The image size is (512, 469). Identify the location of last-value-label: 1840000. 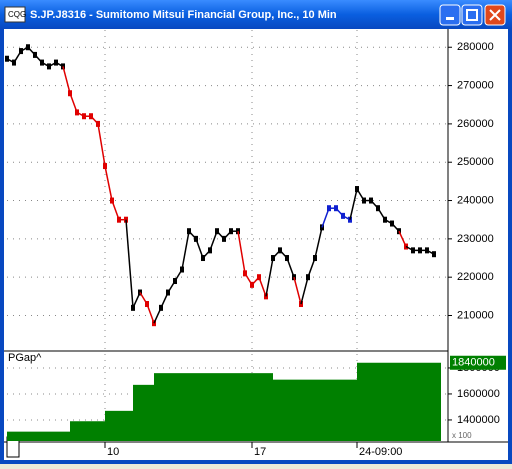
(473, 363).